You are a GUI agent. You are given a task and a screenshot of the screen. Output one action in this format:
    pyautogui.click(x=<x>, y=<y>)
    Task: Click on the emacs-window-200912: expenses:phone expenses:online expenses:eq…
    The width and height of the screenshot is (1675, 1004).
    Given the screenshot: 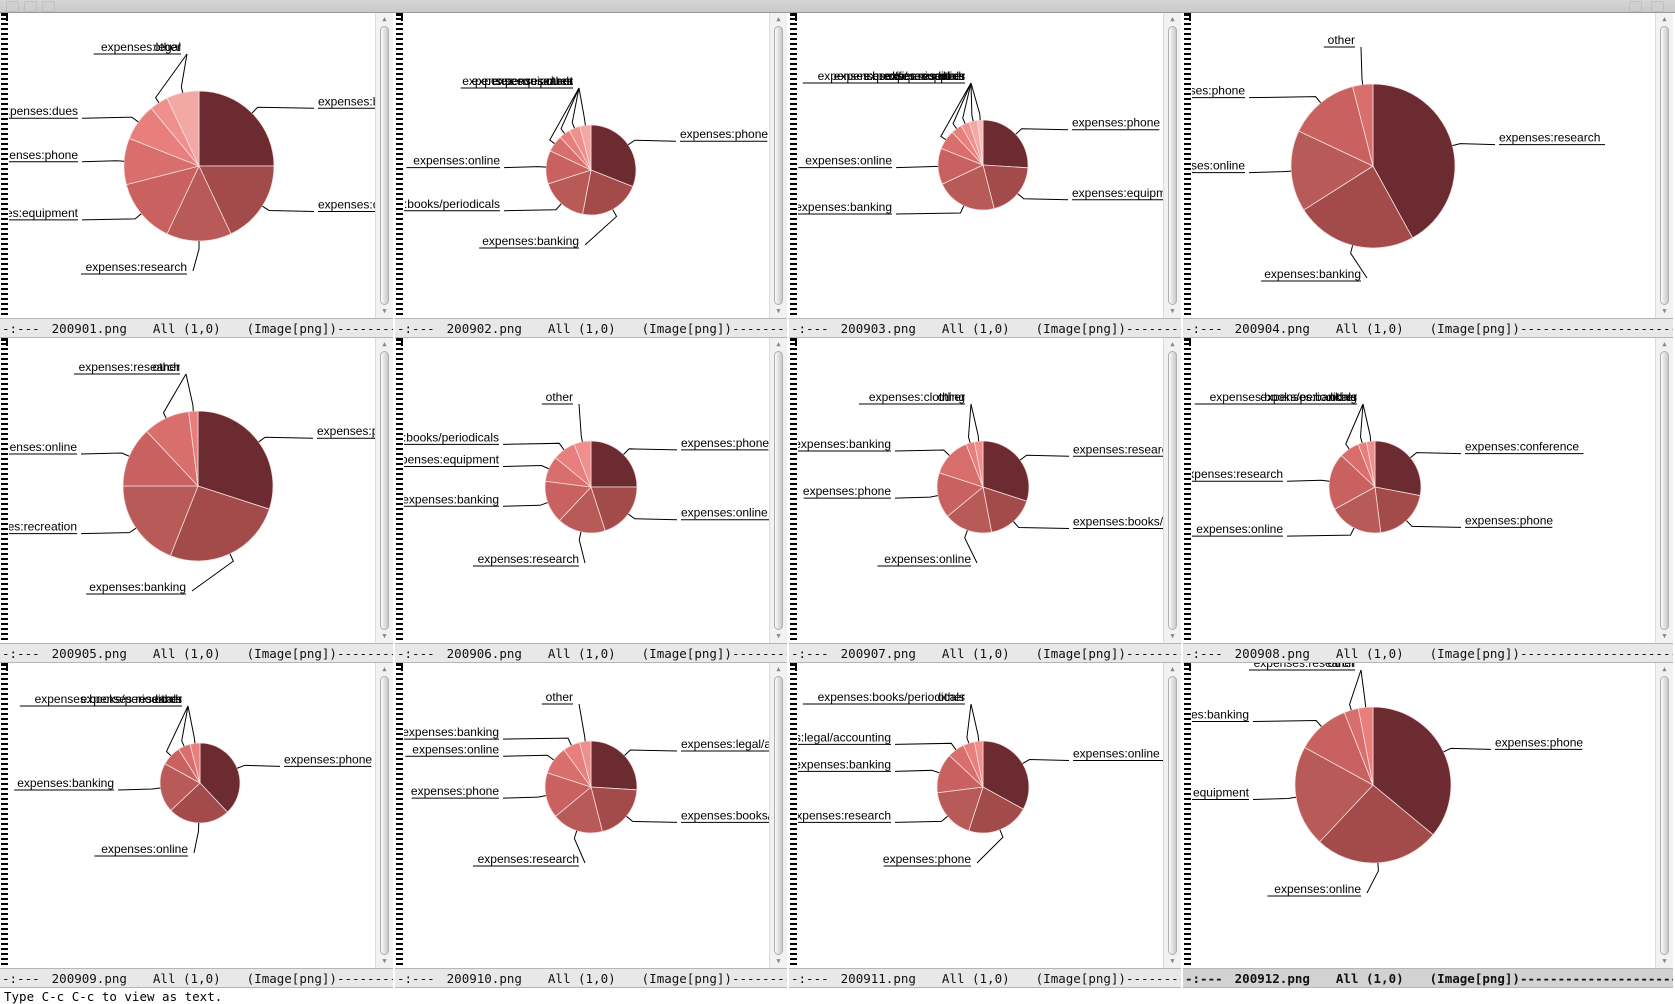 What is the action you would take?
    pyautogui.click(x=1428, y=825)
    